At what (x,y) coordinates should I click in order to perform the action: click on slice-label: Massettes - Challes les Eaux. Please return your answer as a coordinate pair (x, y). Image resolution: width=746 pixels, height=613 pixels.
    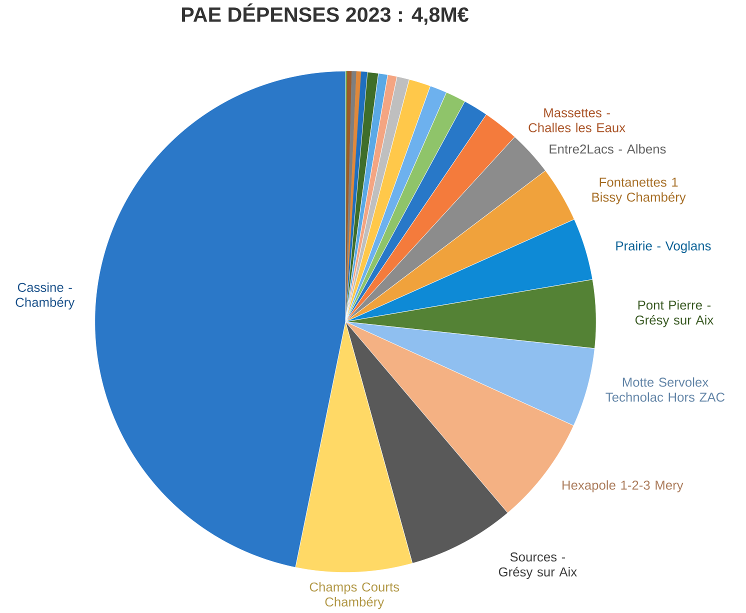
    Looking at the image, I should click on (577, 120).